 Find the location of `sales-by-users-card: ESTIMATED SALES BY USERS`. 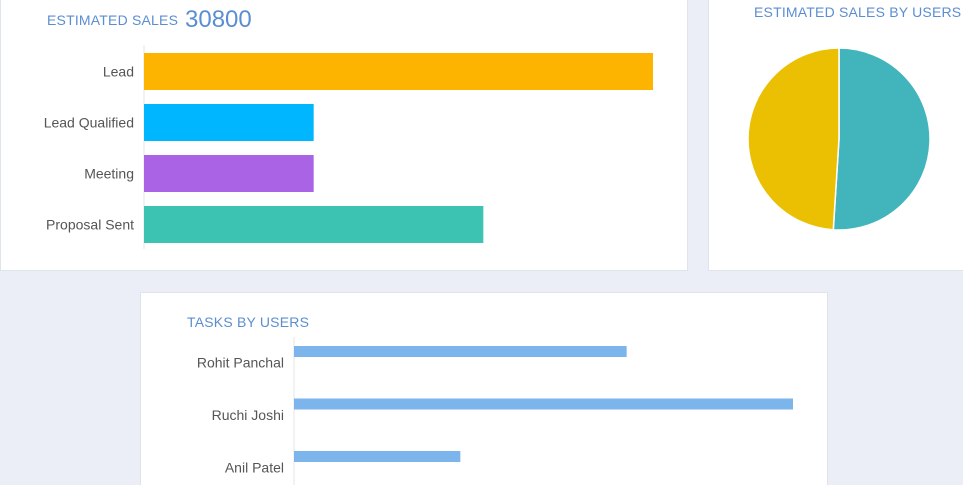

sales-by-users-card: ESTIMATED SALES BY USERS is located at coordinates (835, 135).